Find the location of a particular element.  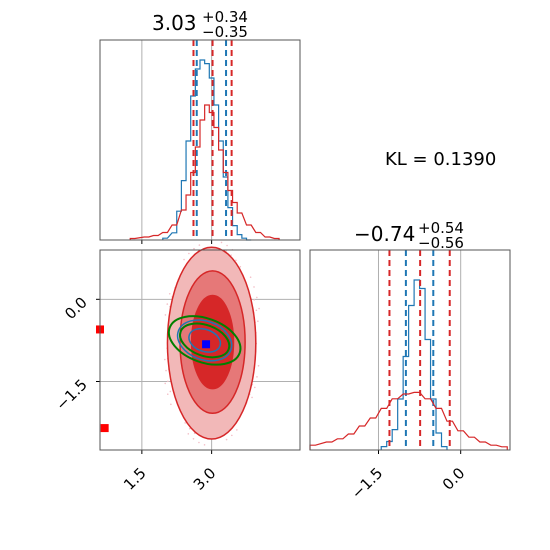

x-tick-label: 0.0 is located at coordinates (454, 479).